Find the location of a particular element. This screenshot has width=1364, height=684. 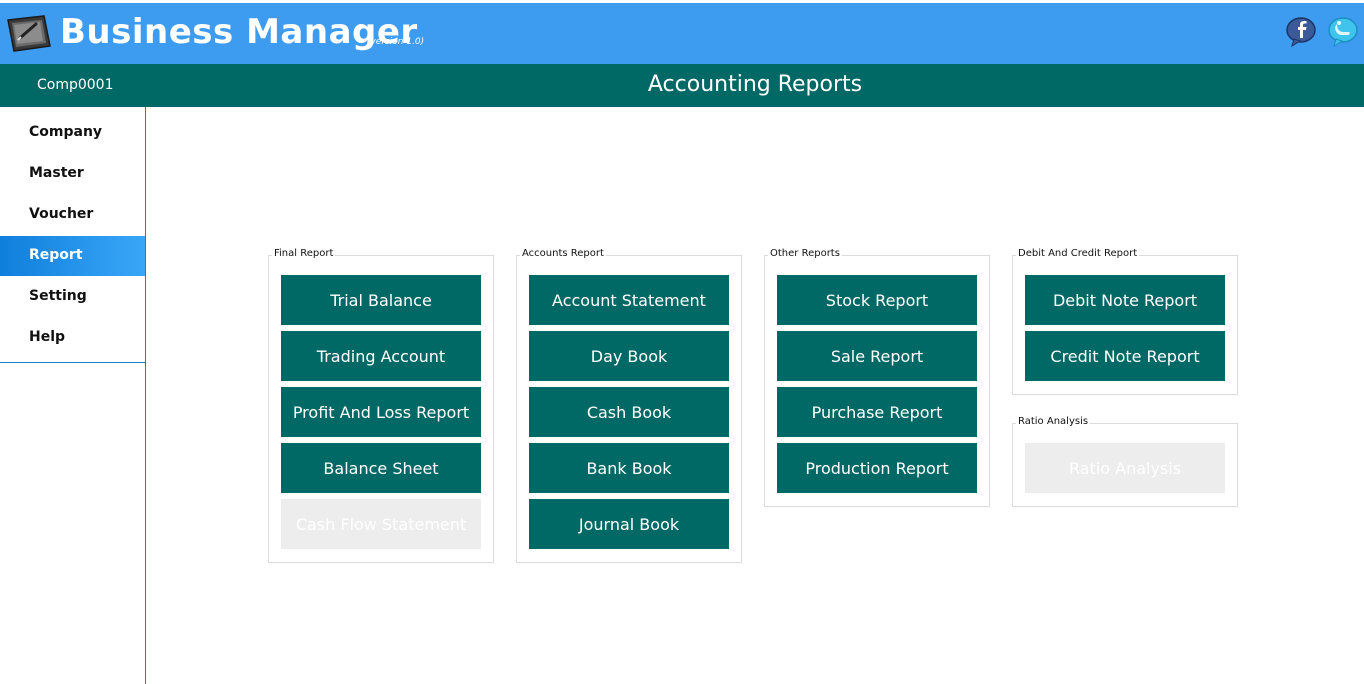

balance-sheet-button: Balance Sheet is located at coordinates (381, 468).